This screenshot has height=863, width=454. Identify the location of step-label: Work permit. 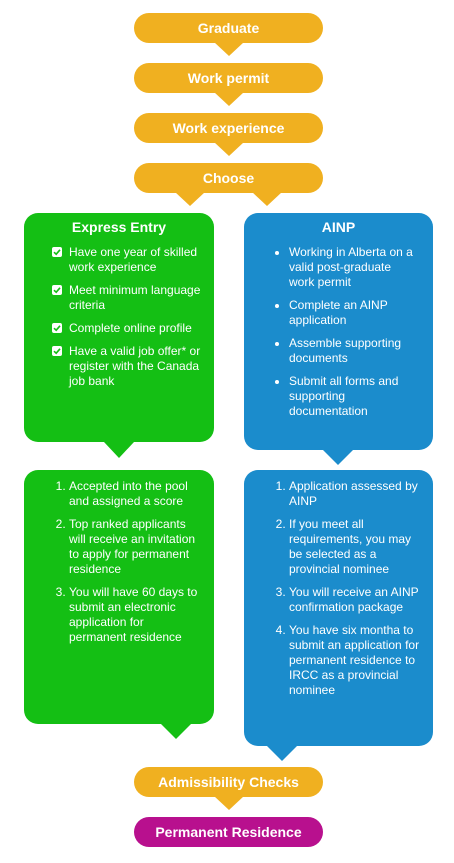
(228, 78).